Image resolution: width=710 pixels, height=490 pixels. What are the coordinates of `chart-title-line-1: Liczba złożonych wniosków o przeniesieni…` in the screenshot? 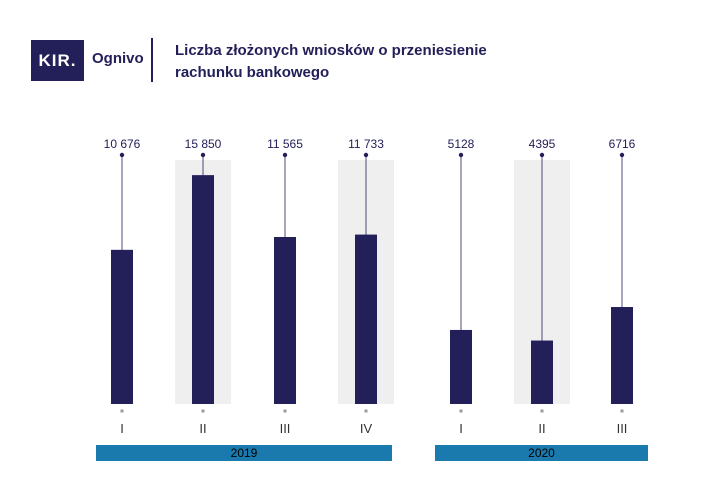 It's located at (331, 50).